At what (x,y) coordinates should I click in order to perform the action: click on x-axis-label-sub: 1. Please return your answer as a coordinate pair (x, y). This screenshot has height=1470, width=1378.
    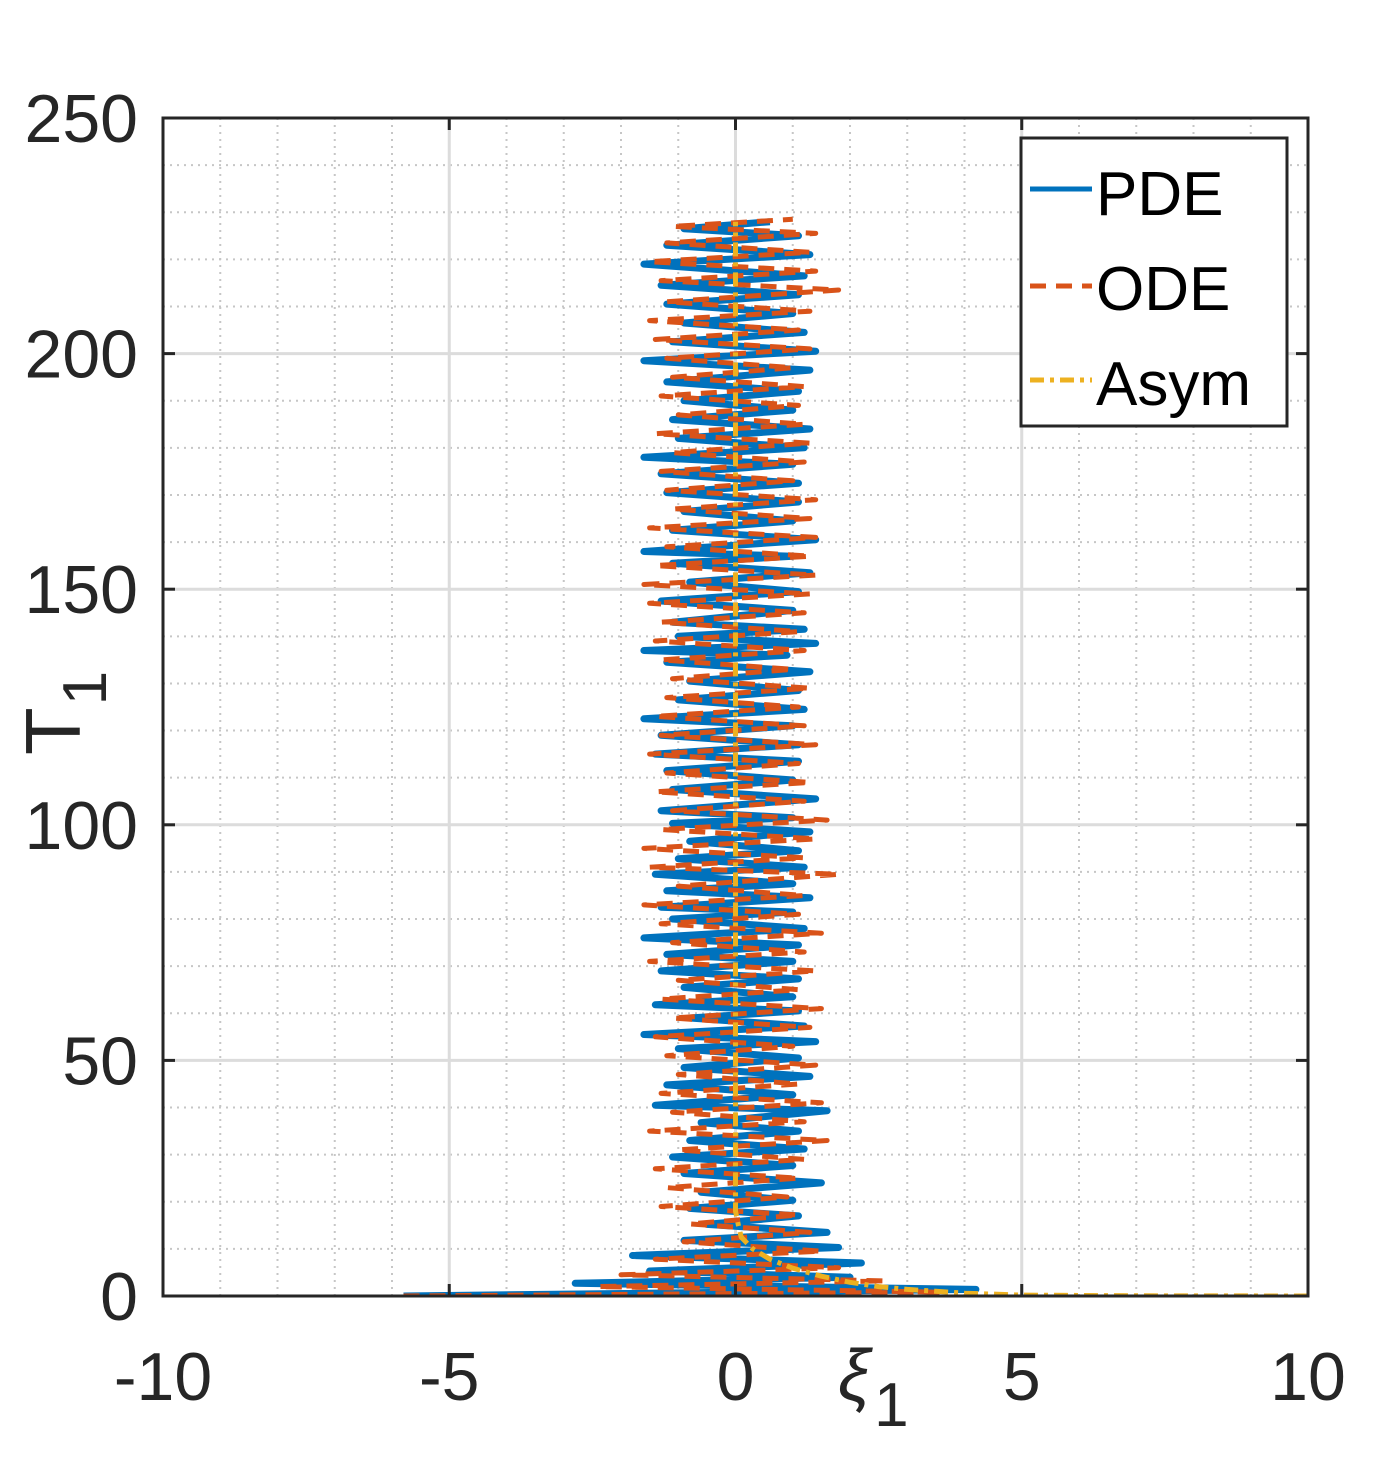
    Looking at the image, I should click on (891, 1405).